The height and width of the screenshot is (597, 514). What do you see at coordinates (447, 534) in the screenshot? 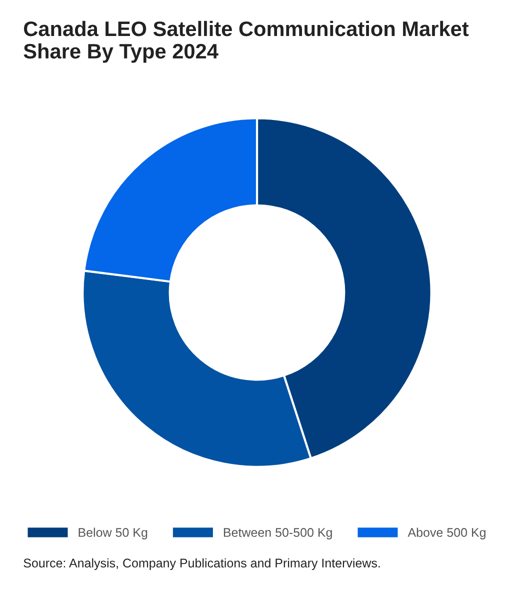
I see `legend-label: Above 500 Kg` at bounding box center [447, 534].